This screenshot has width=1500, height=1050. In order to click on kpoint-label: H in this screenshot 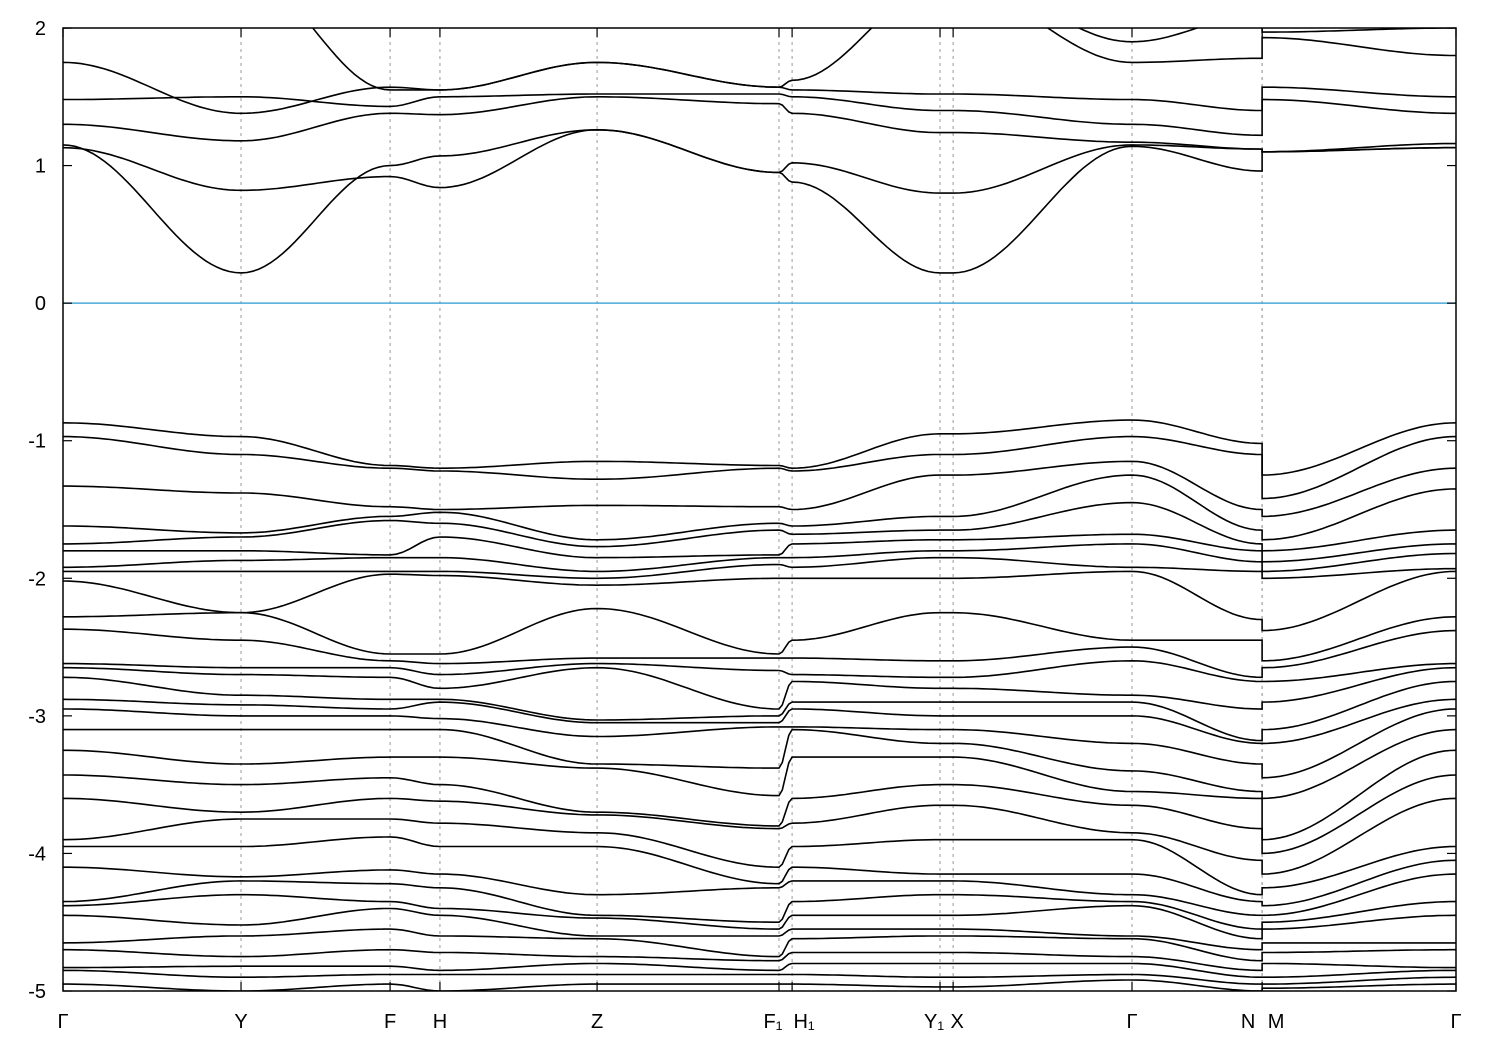, I will do `click(440, 1022)`.